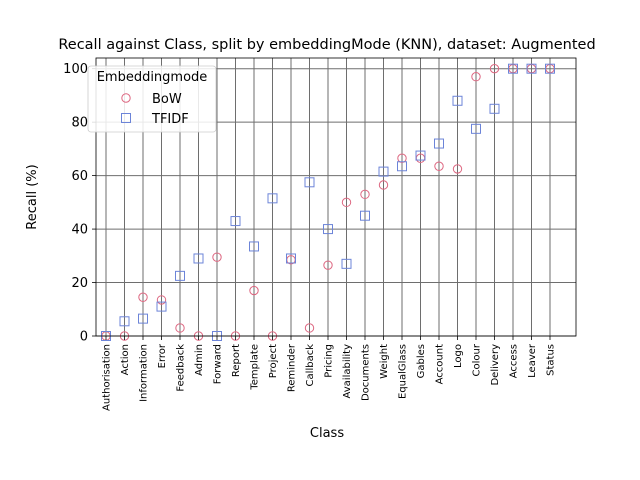  I want to click on x-tick-label: Admin, so click(199, 360).